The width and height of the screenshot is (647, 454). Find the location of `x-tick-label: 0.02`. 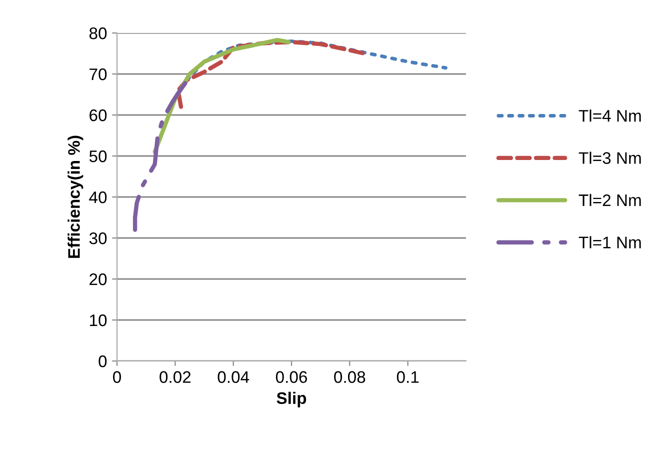

x-tick-label: 0.02 is located at coordinates (175, 377).